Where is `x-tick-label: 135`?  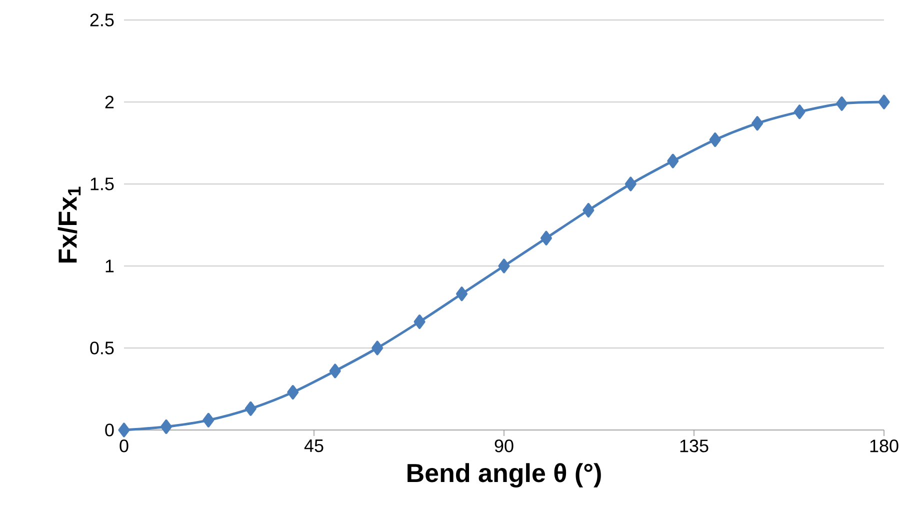
x-tick-label: 135 is located at coordinates (694, 446).